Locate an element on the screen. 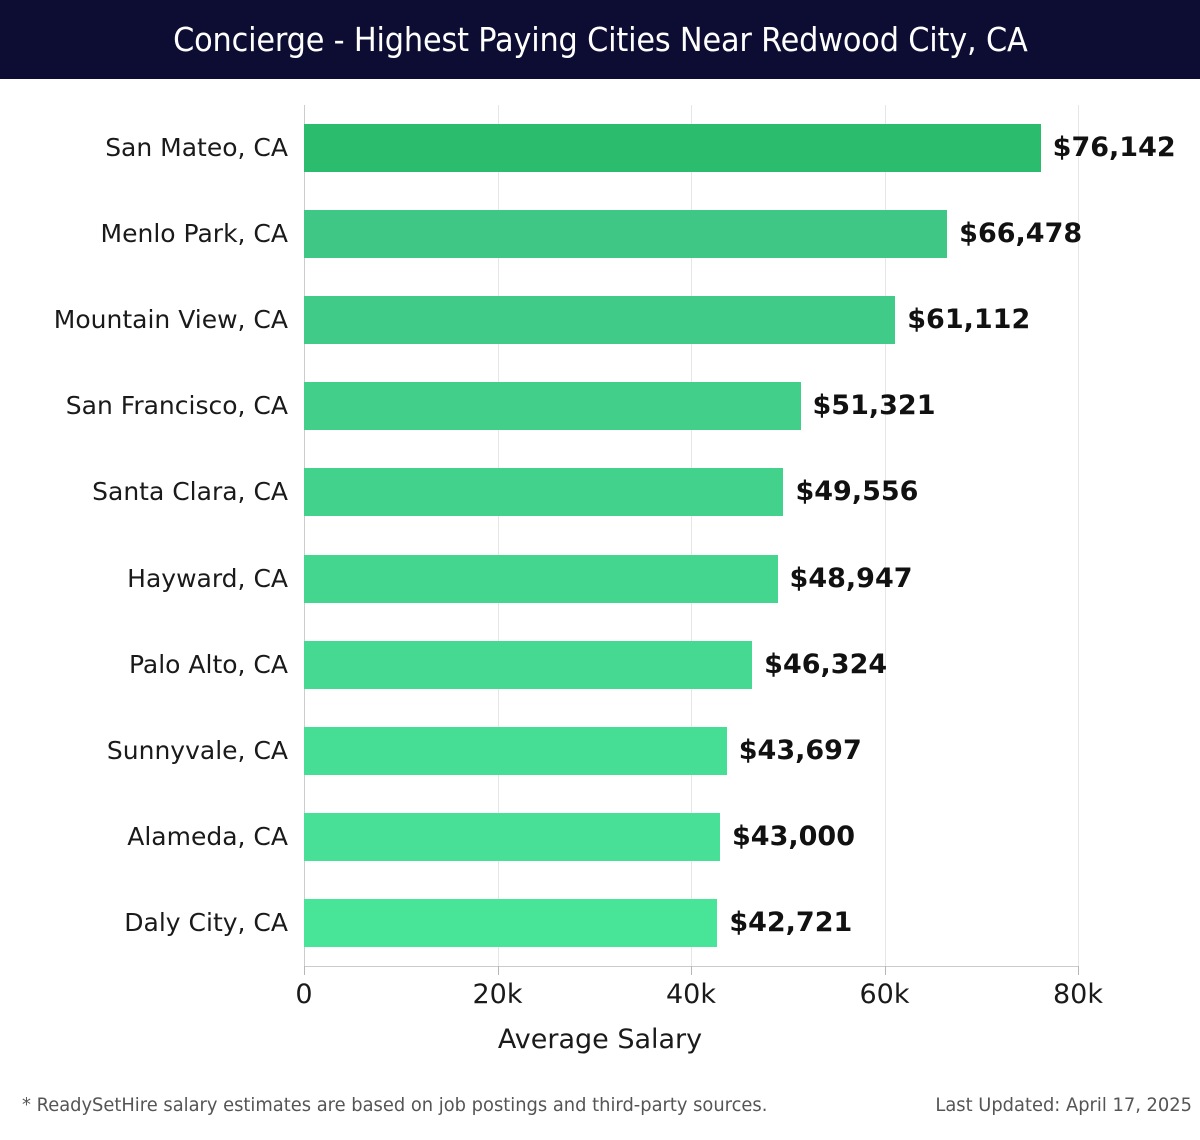 The height and width of the screenshot is (1140, 1200). bar-row: Palo Alto, CA $46,324 is located at coordinates (600, 664).